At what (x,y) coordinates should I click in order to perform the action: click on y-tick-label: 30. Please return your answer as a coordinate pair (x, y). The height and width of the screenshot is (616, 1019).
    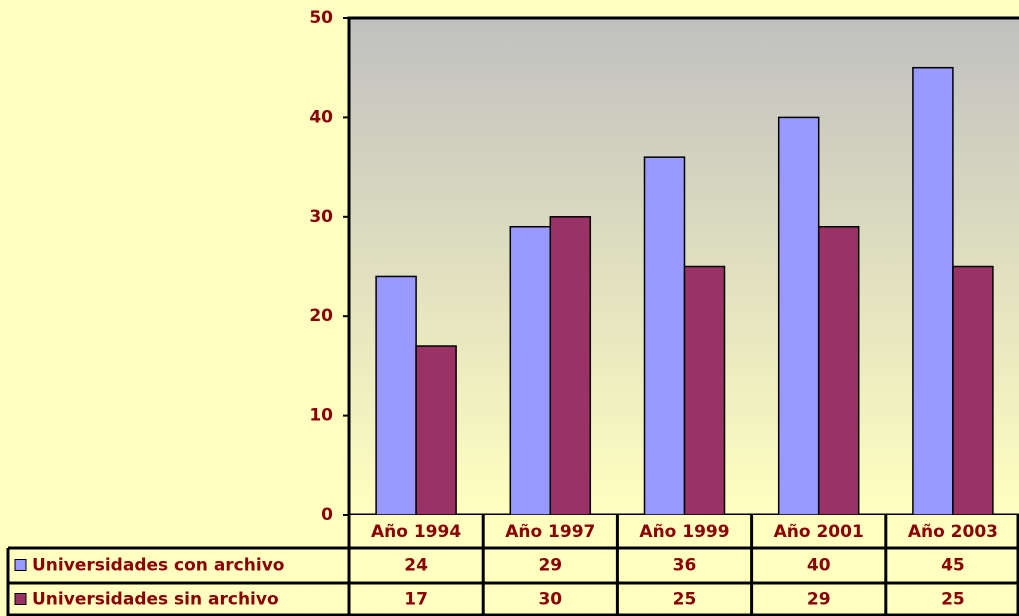
    Looking at the image, I should click on (321, 217).